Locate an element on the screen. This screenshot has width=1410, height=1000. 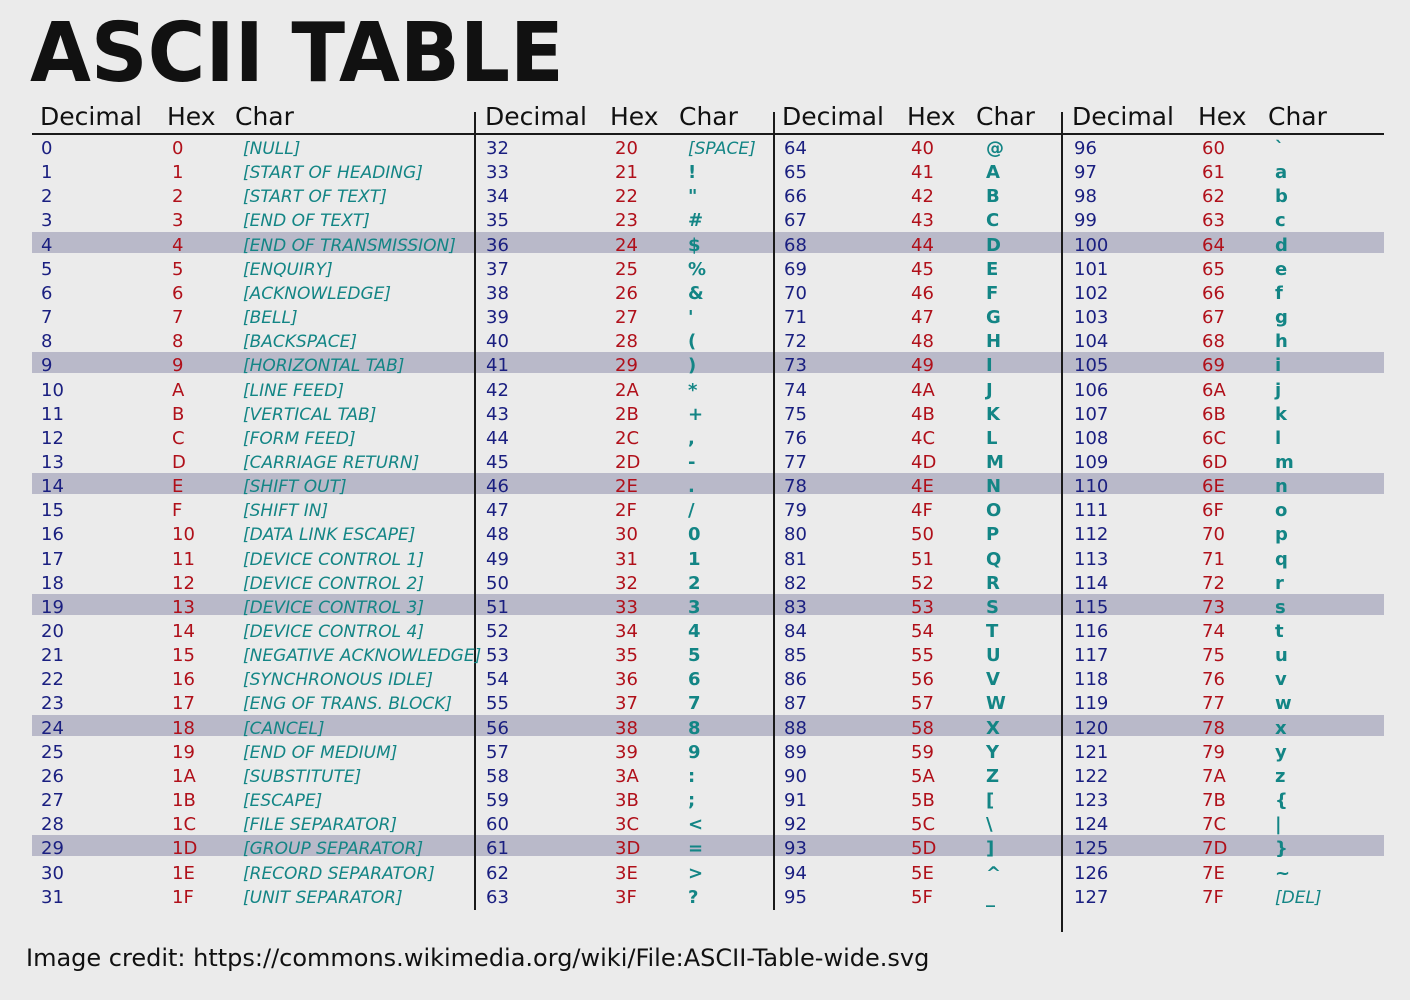
hex-value: 67 is located at coordinates (1213, 318).